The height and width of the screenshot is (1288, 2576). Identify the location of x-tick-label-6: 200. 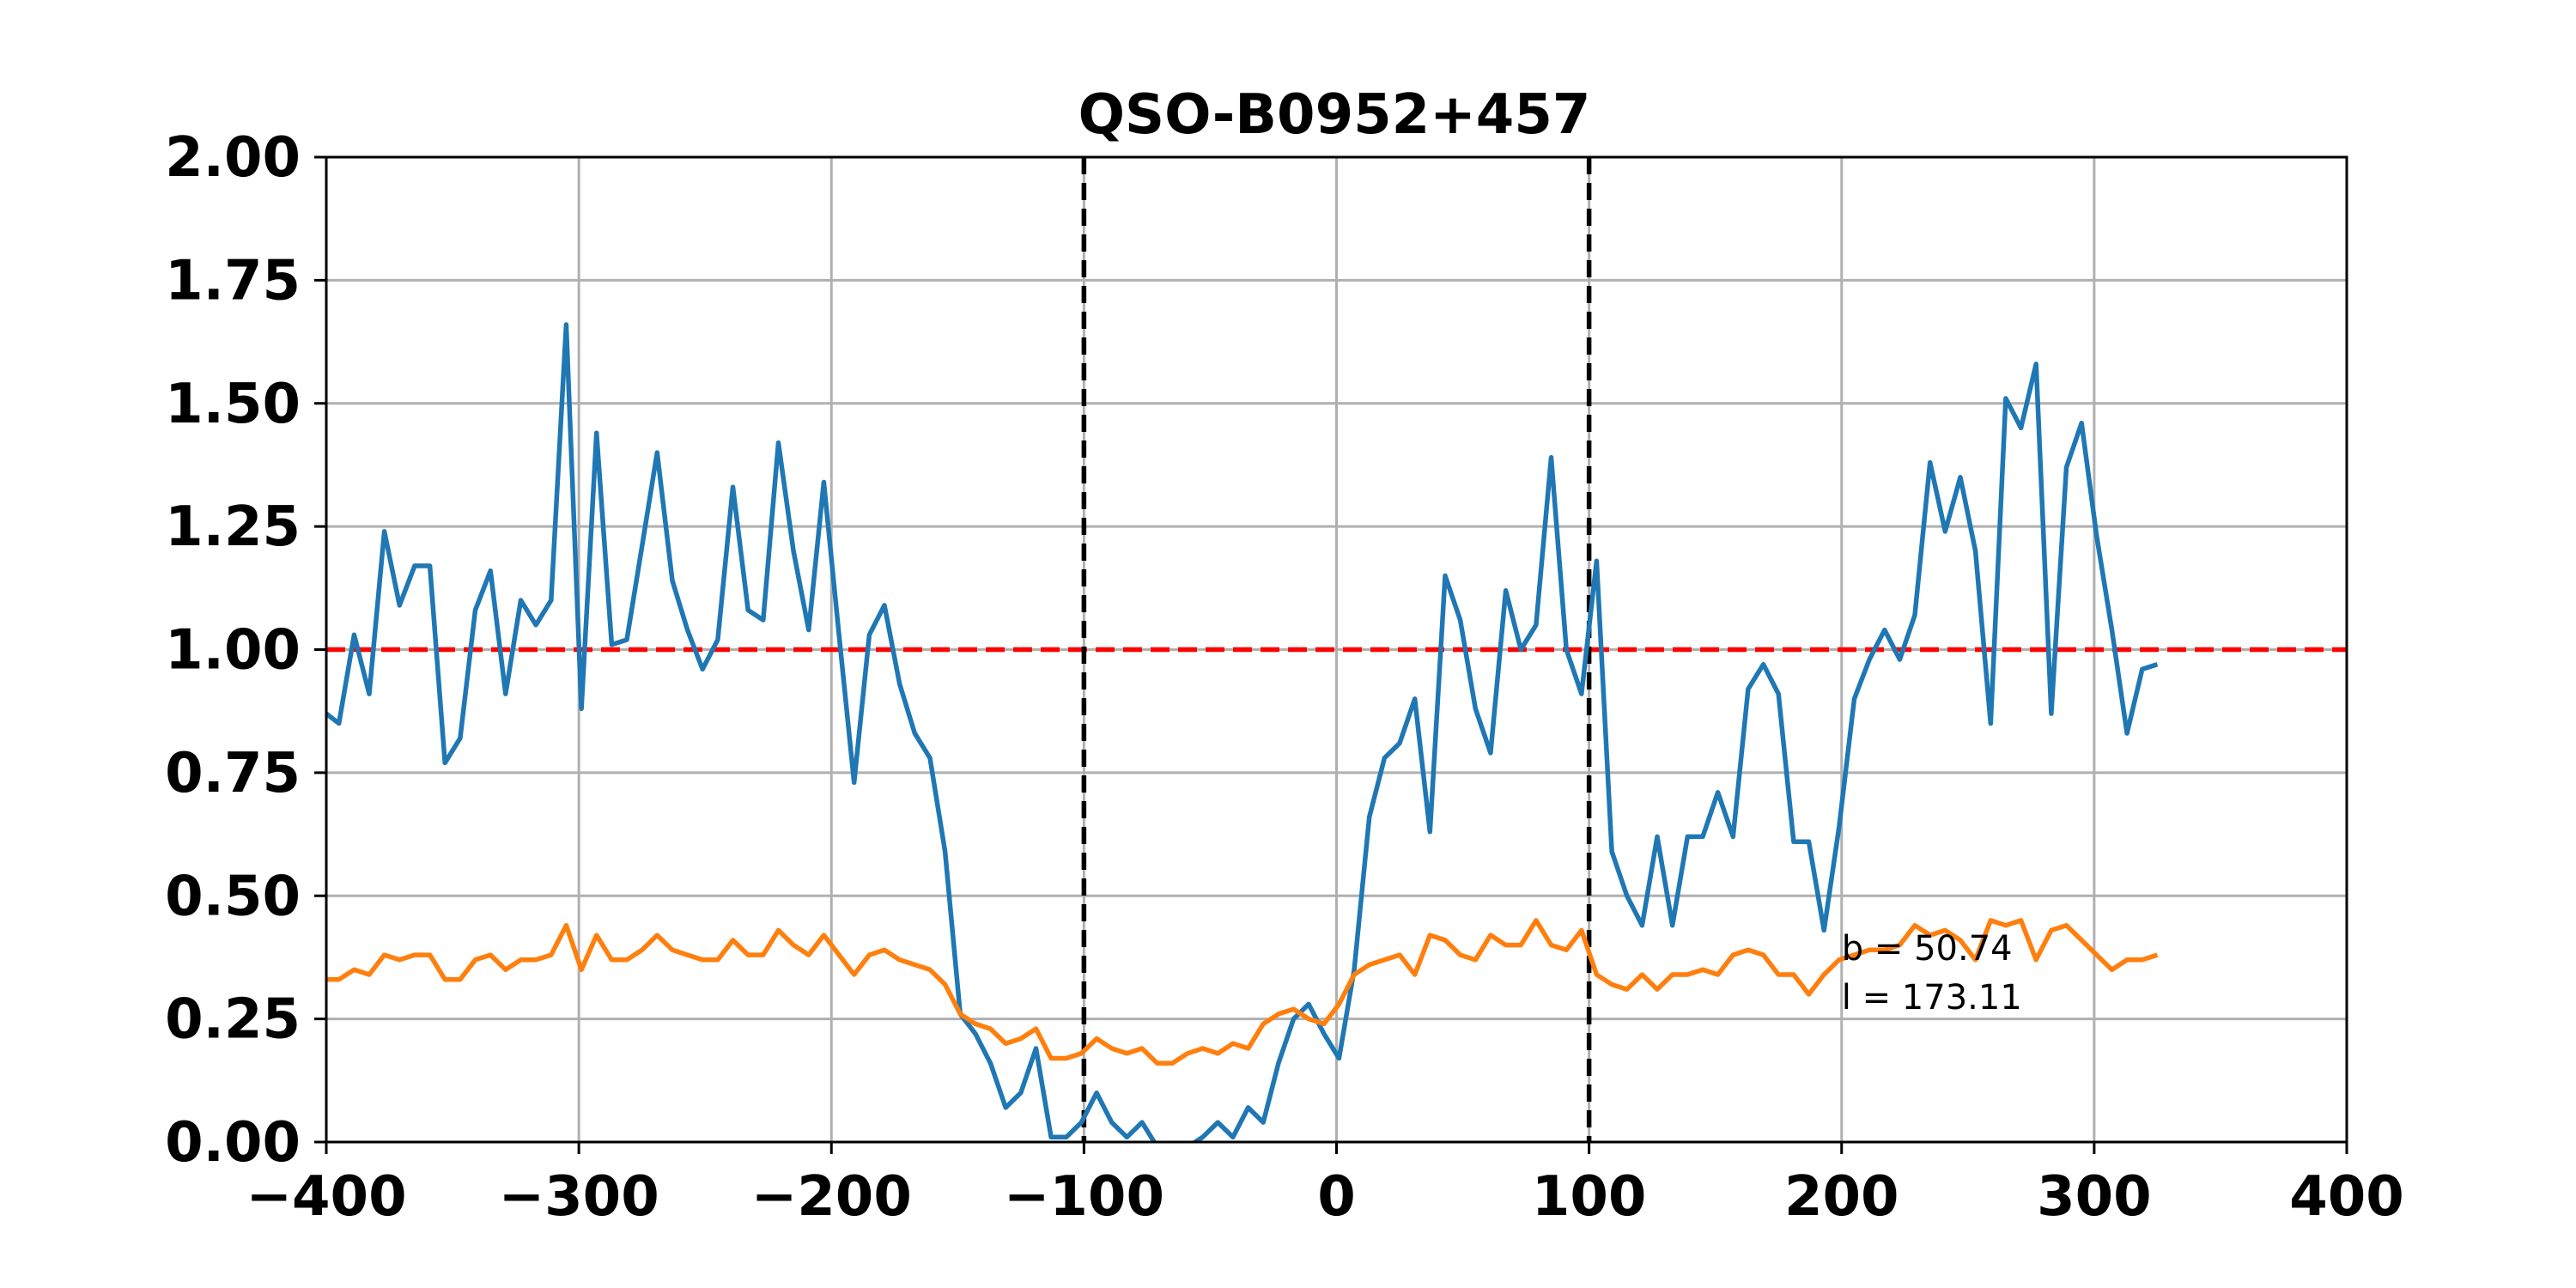
(1842, 1197).